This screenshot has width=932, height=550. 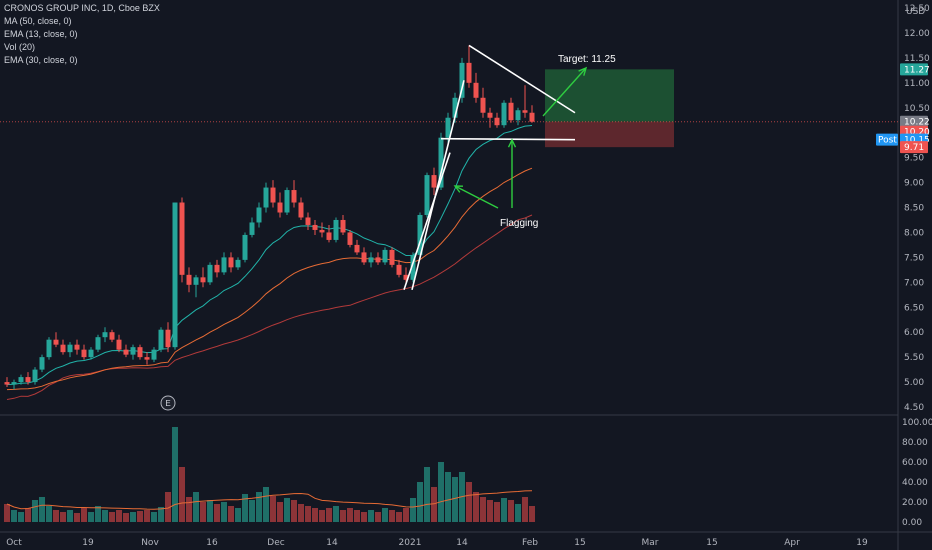 What do you see at coordinates (914, 233) in the screenshot?
I see `price-tick-label: 8.00` at bounding box center [914, 233].